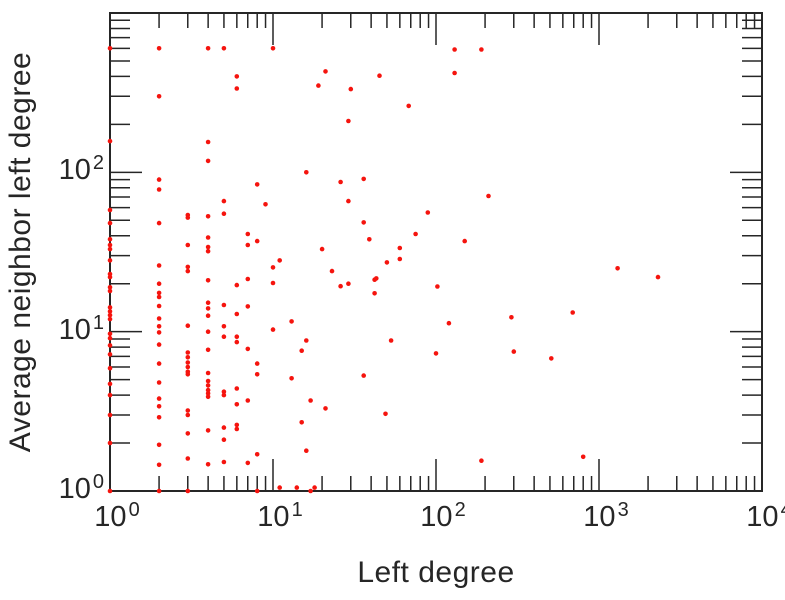  I want to click on y-tick-label: 10 2, so click(81, 169).